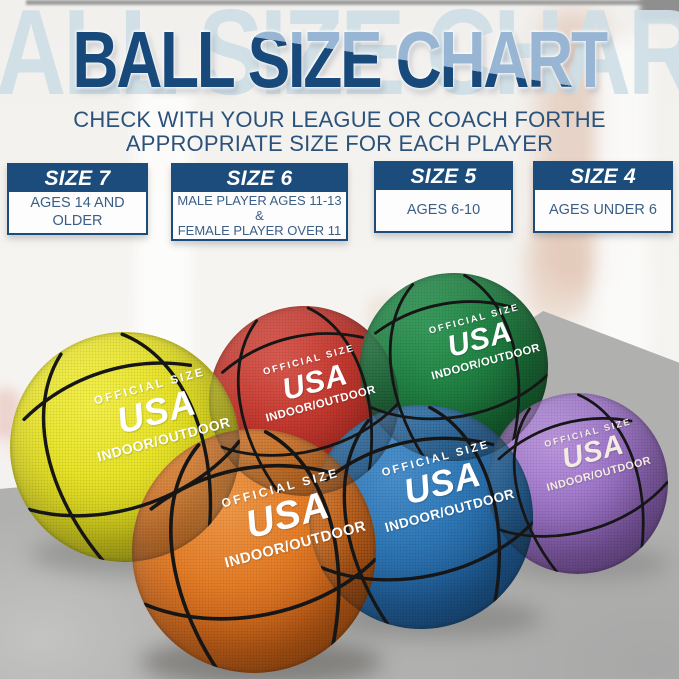 This screenshot has height=679, width=679. I want to click on size-box-5-line: AGES 6-10, so click(443, 209).